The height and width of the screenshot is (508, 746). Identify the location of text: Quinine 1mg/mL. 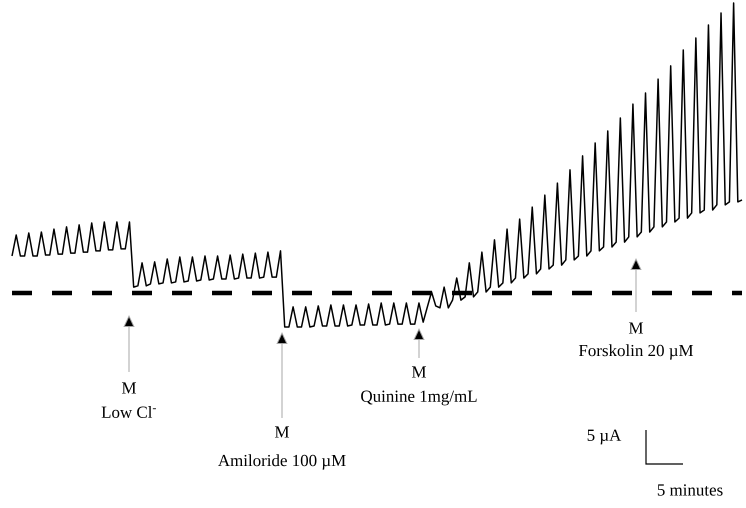
(419, 398).